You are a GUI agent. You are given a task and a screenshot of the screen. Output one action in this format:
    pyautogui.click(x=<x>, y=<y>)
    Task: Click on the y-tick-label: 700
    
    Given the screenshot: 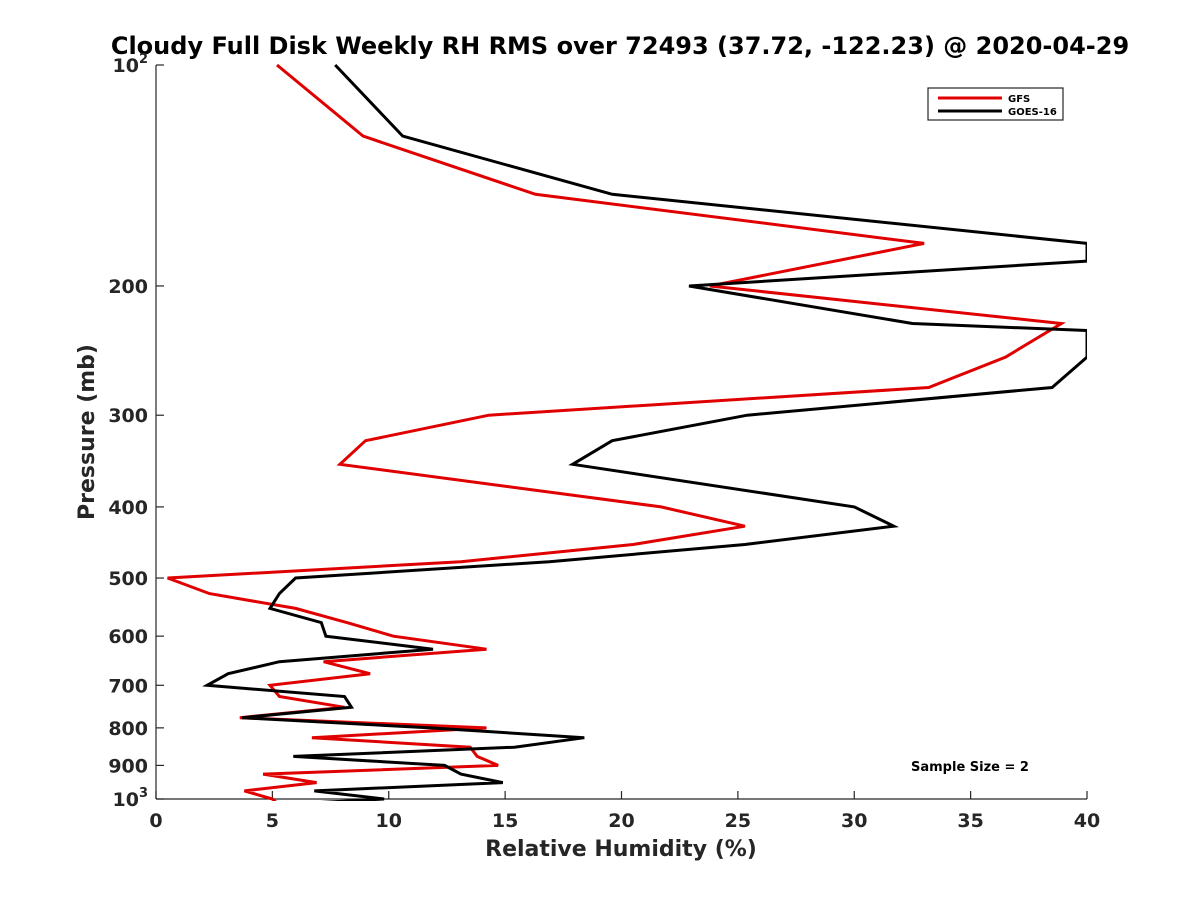 What is the action you would take?
    pyautogui.click(x=128, y=686)
    